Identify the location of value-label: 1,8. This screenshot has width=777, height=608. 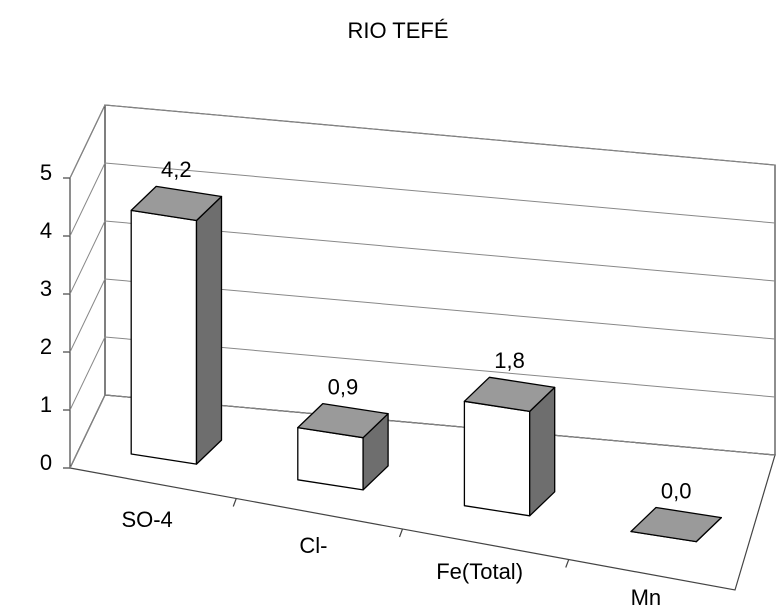
(509, 360).